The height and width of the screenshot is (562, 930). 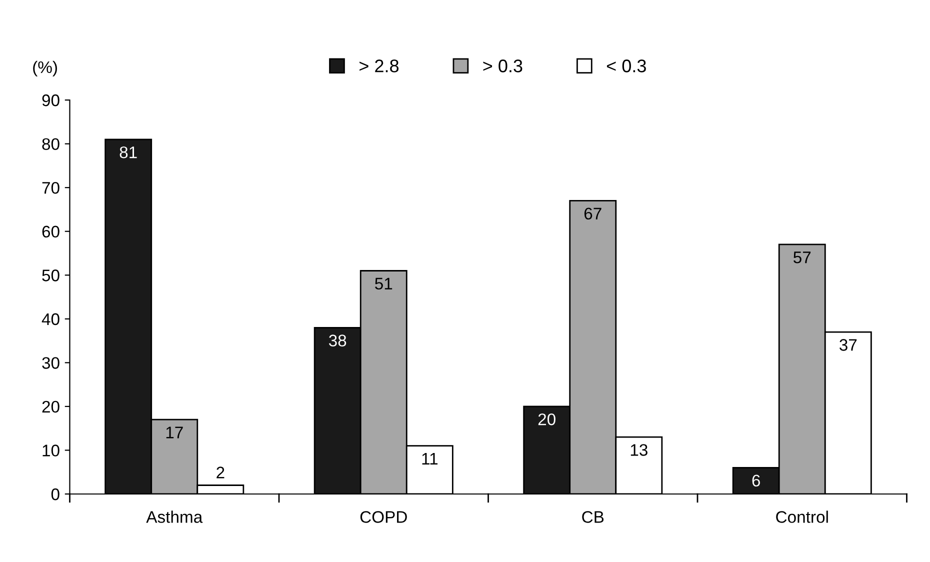 What do you see at coordinates (51, 188) in the screenshot?
I see `y-tick-label: 70` at bounding box center [51, 188].